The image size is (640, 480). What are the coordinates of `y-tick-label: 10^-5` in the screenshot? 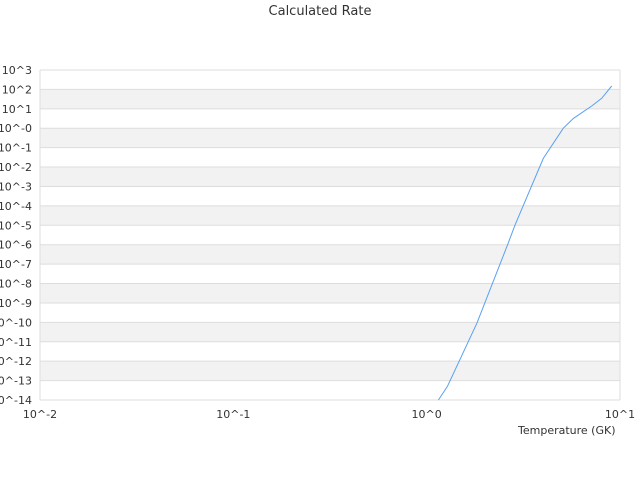 It's located at (16, 225).